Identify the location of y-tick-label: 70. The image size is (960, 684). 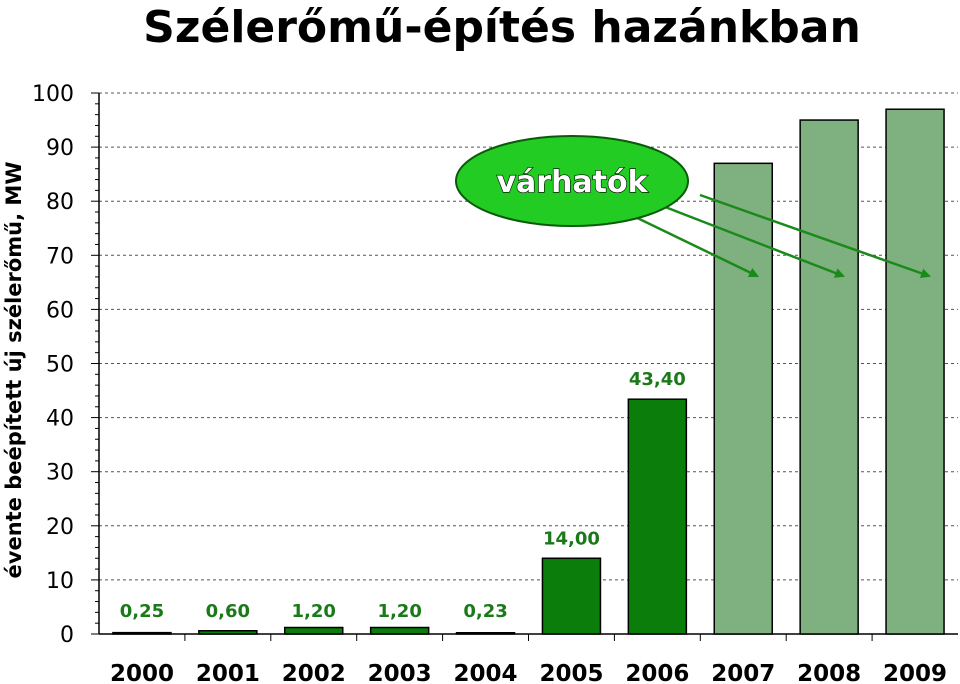
(60, 256).